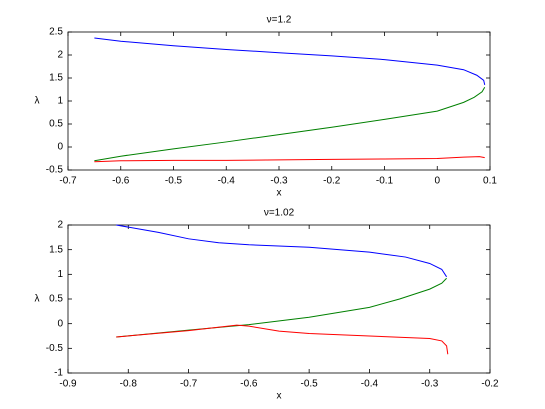 The image size is (545, 409). What do you see at coordinates (385, 181) in the screenshot?
I see `x-tick-label: -0.1` at bounding box center [385, 181].